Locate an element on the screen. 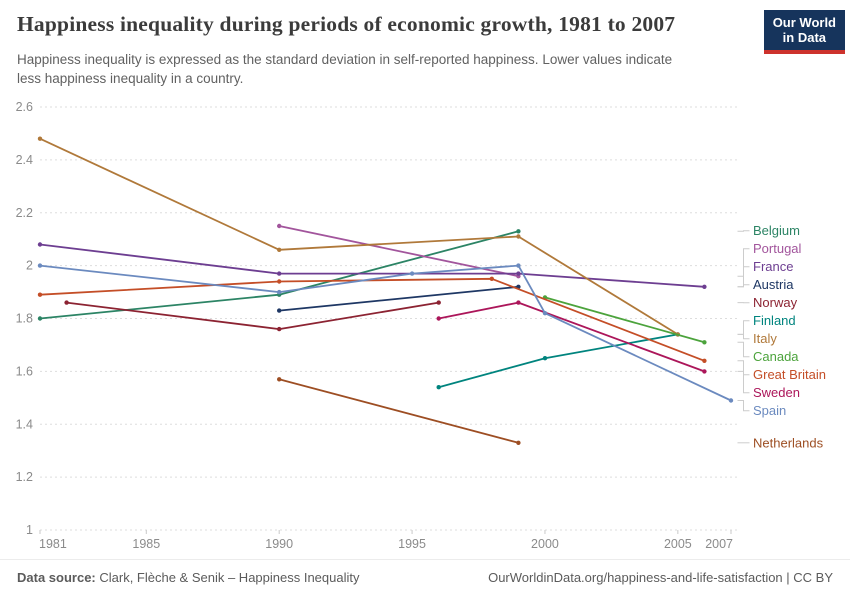 The height and width of the screenshot is (600, 850). legend-connector-italy is located at coordinates (743, 336).